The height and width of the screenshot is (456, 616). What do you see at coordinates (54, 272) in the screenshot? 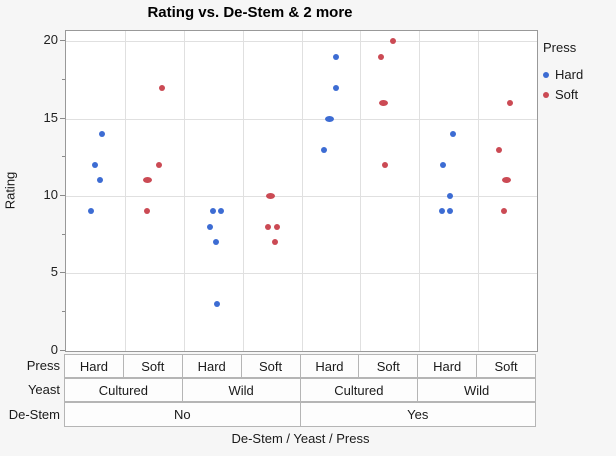
I see `y-tick-label: 5` at bounding box center [54, 272].